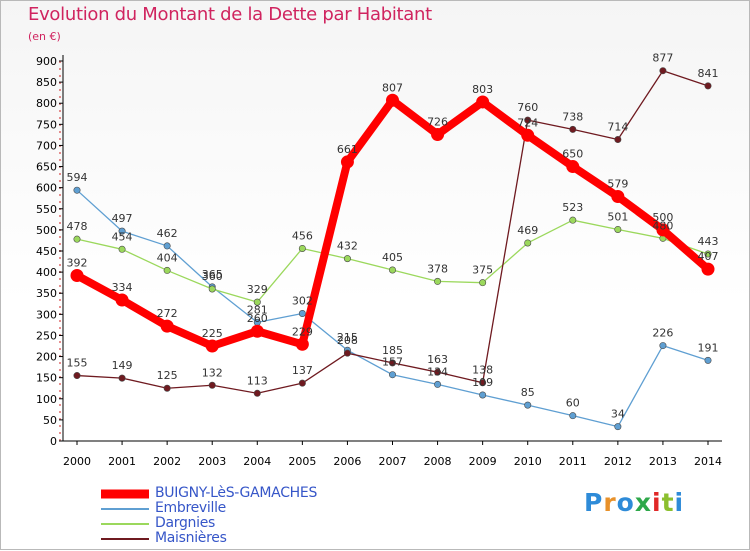 This screenshot has height=551, width=750. I want to click on y-tick-label: 550, so click(46, 209).